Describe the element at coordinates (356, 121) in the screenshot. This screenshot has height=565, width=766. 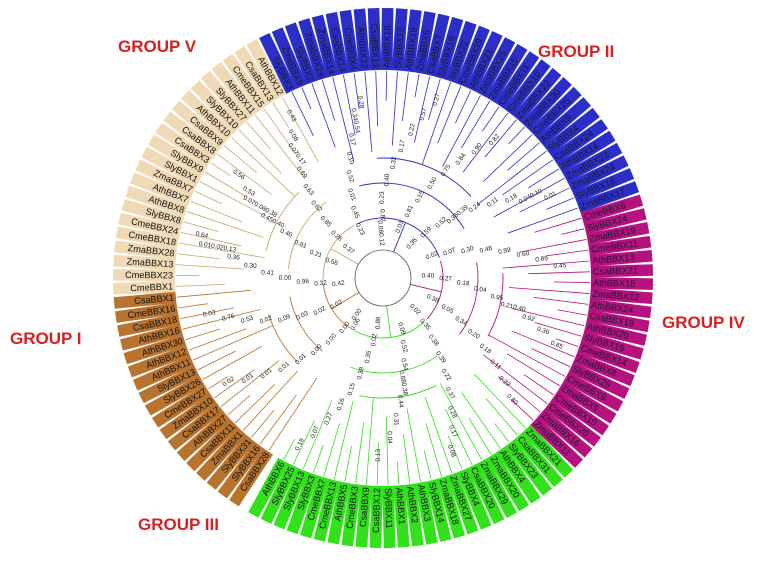
I see `branch-value: 0.340.54` at that location.